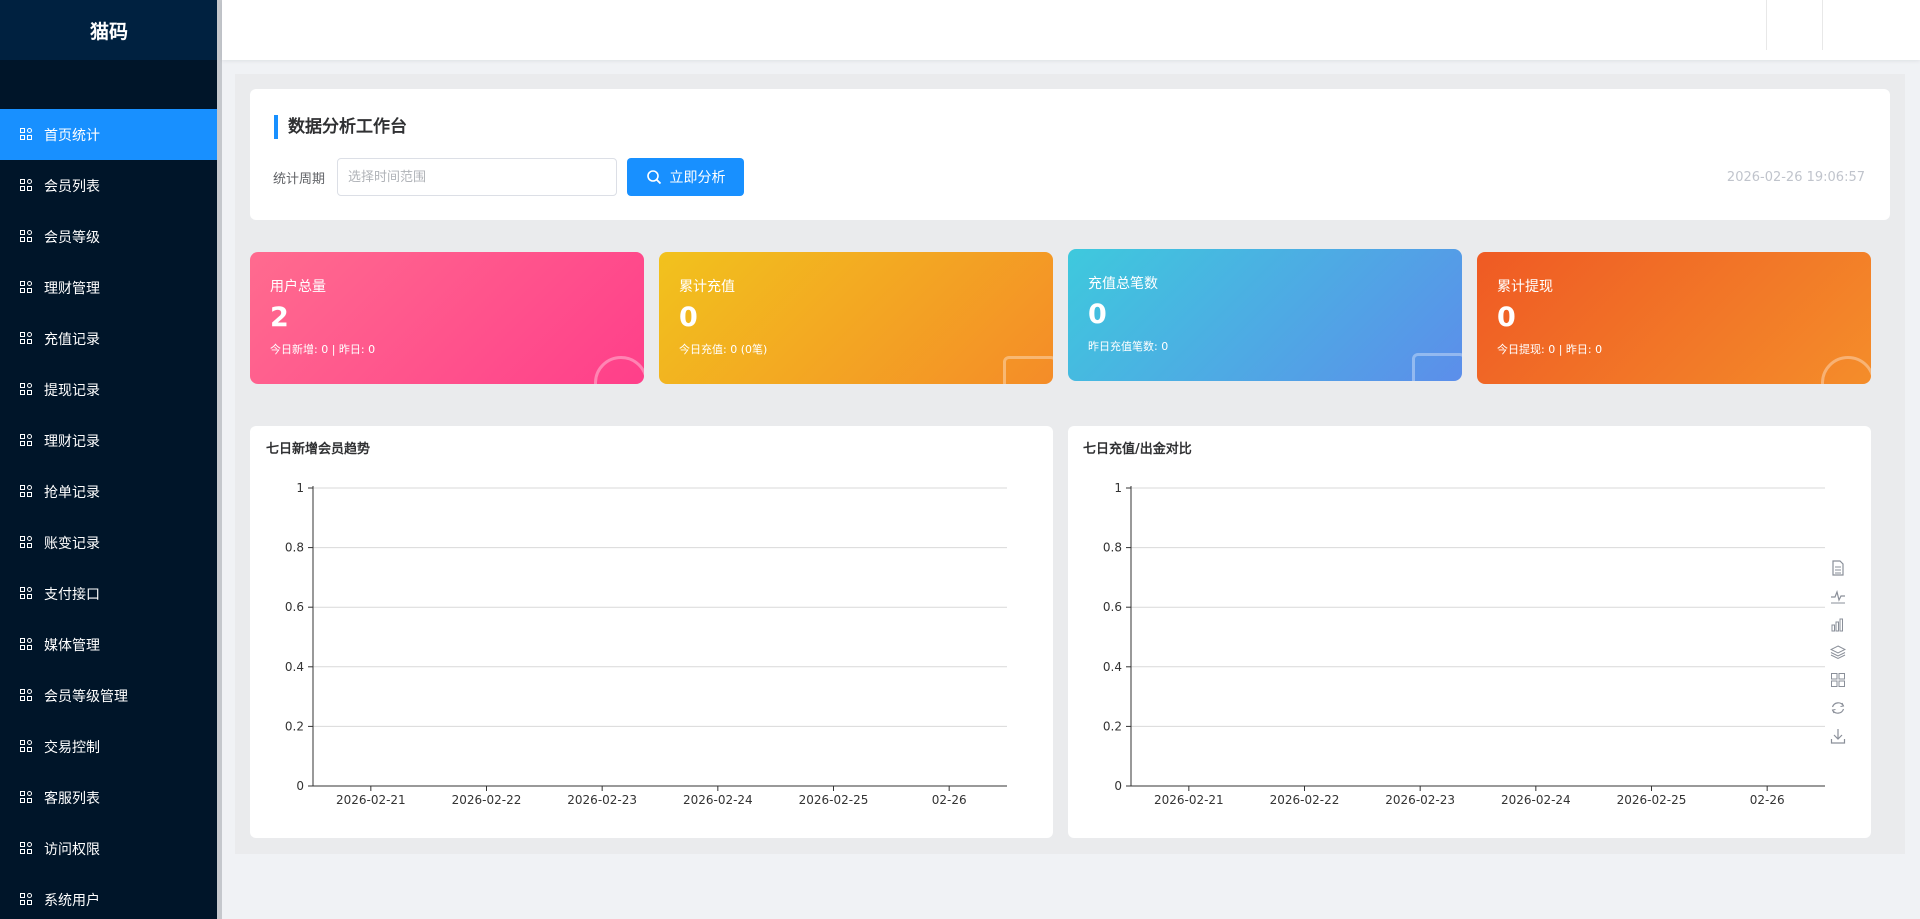 This screenshot has height=919, width=1920. Describe the element at coordinates (1838, 680) in the screenshot. I see `tiled-icon` at that location.